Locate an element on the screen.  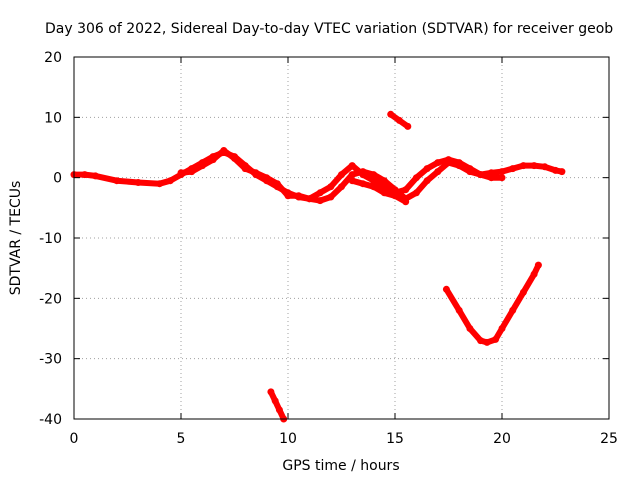
y-tick-label: -30 is located at coordinates (50, 360).